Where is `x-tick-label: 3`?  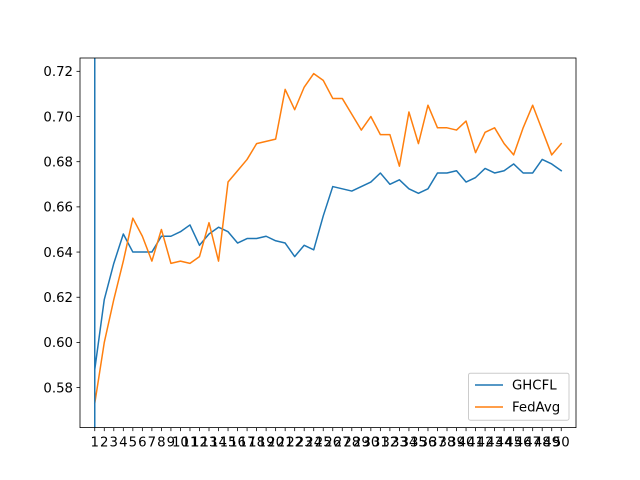 x-tick-label: 3 is located at coordinates (114, 443).